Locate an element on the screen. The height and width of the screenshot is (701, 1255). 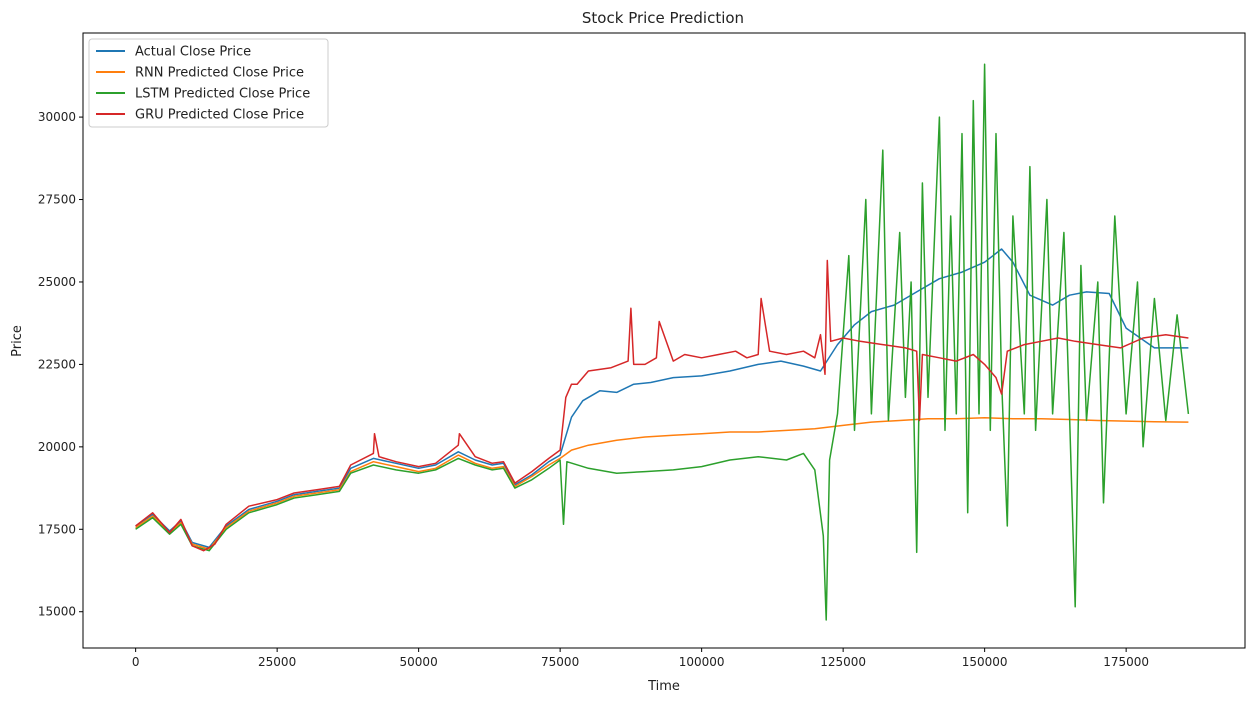
legend-label-1: Actual Close Price is located at coordinates (193, 52).